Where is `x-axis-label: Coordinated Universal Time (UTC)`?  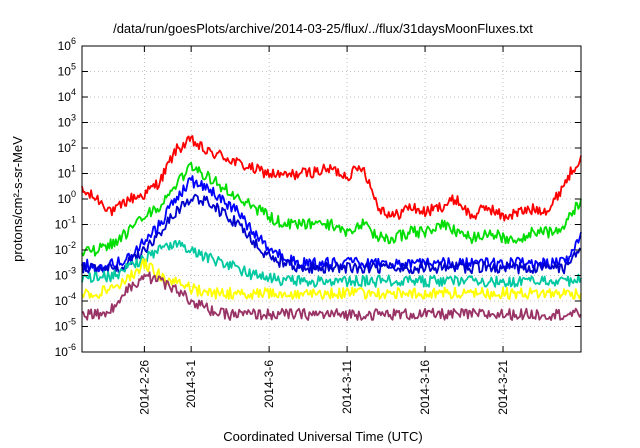
x-axis-label: Coordinated Universal Time (UTC) is located at coordinates (322, 436).